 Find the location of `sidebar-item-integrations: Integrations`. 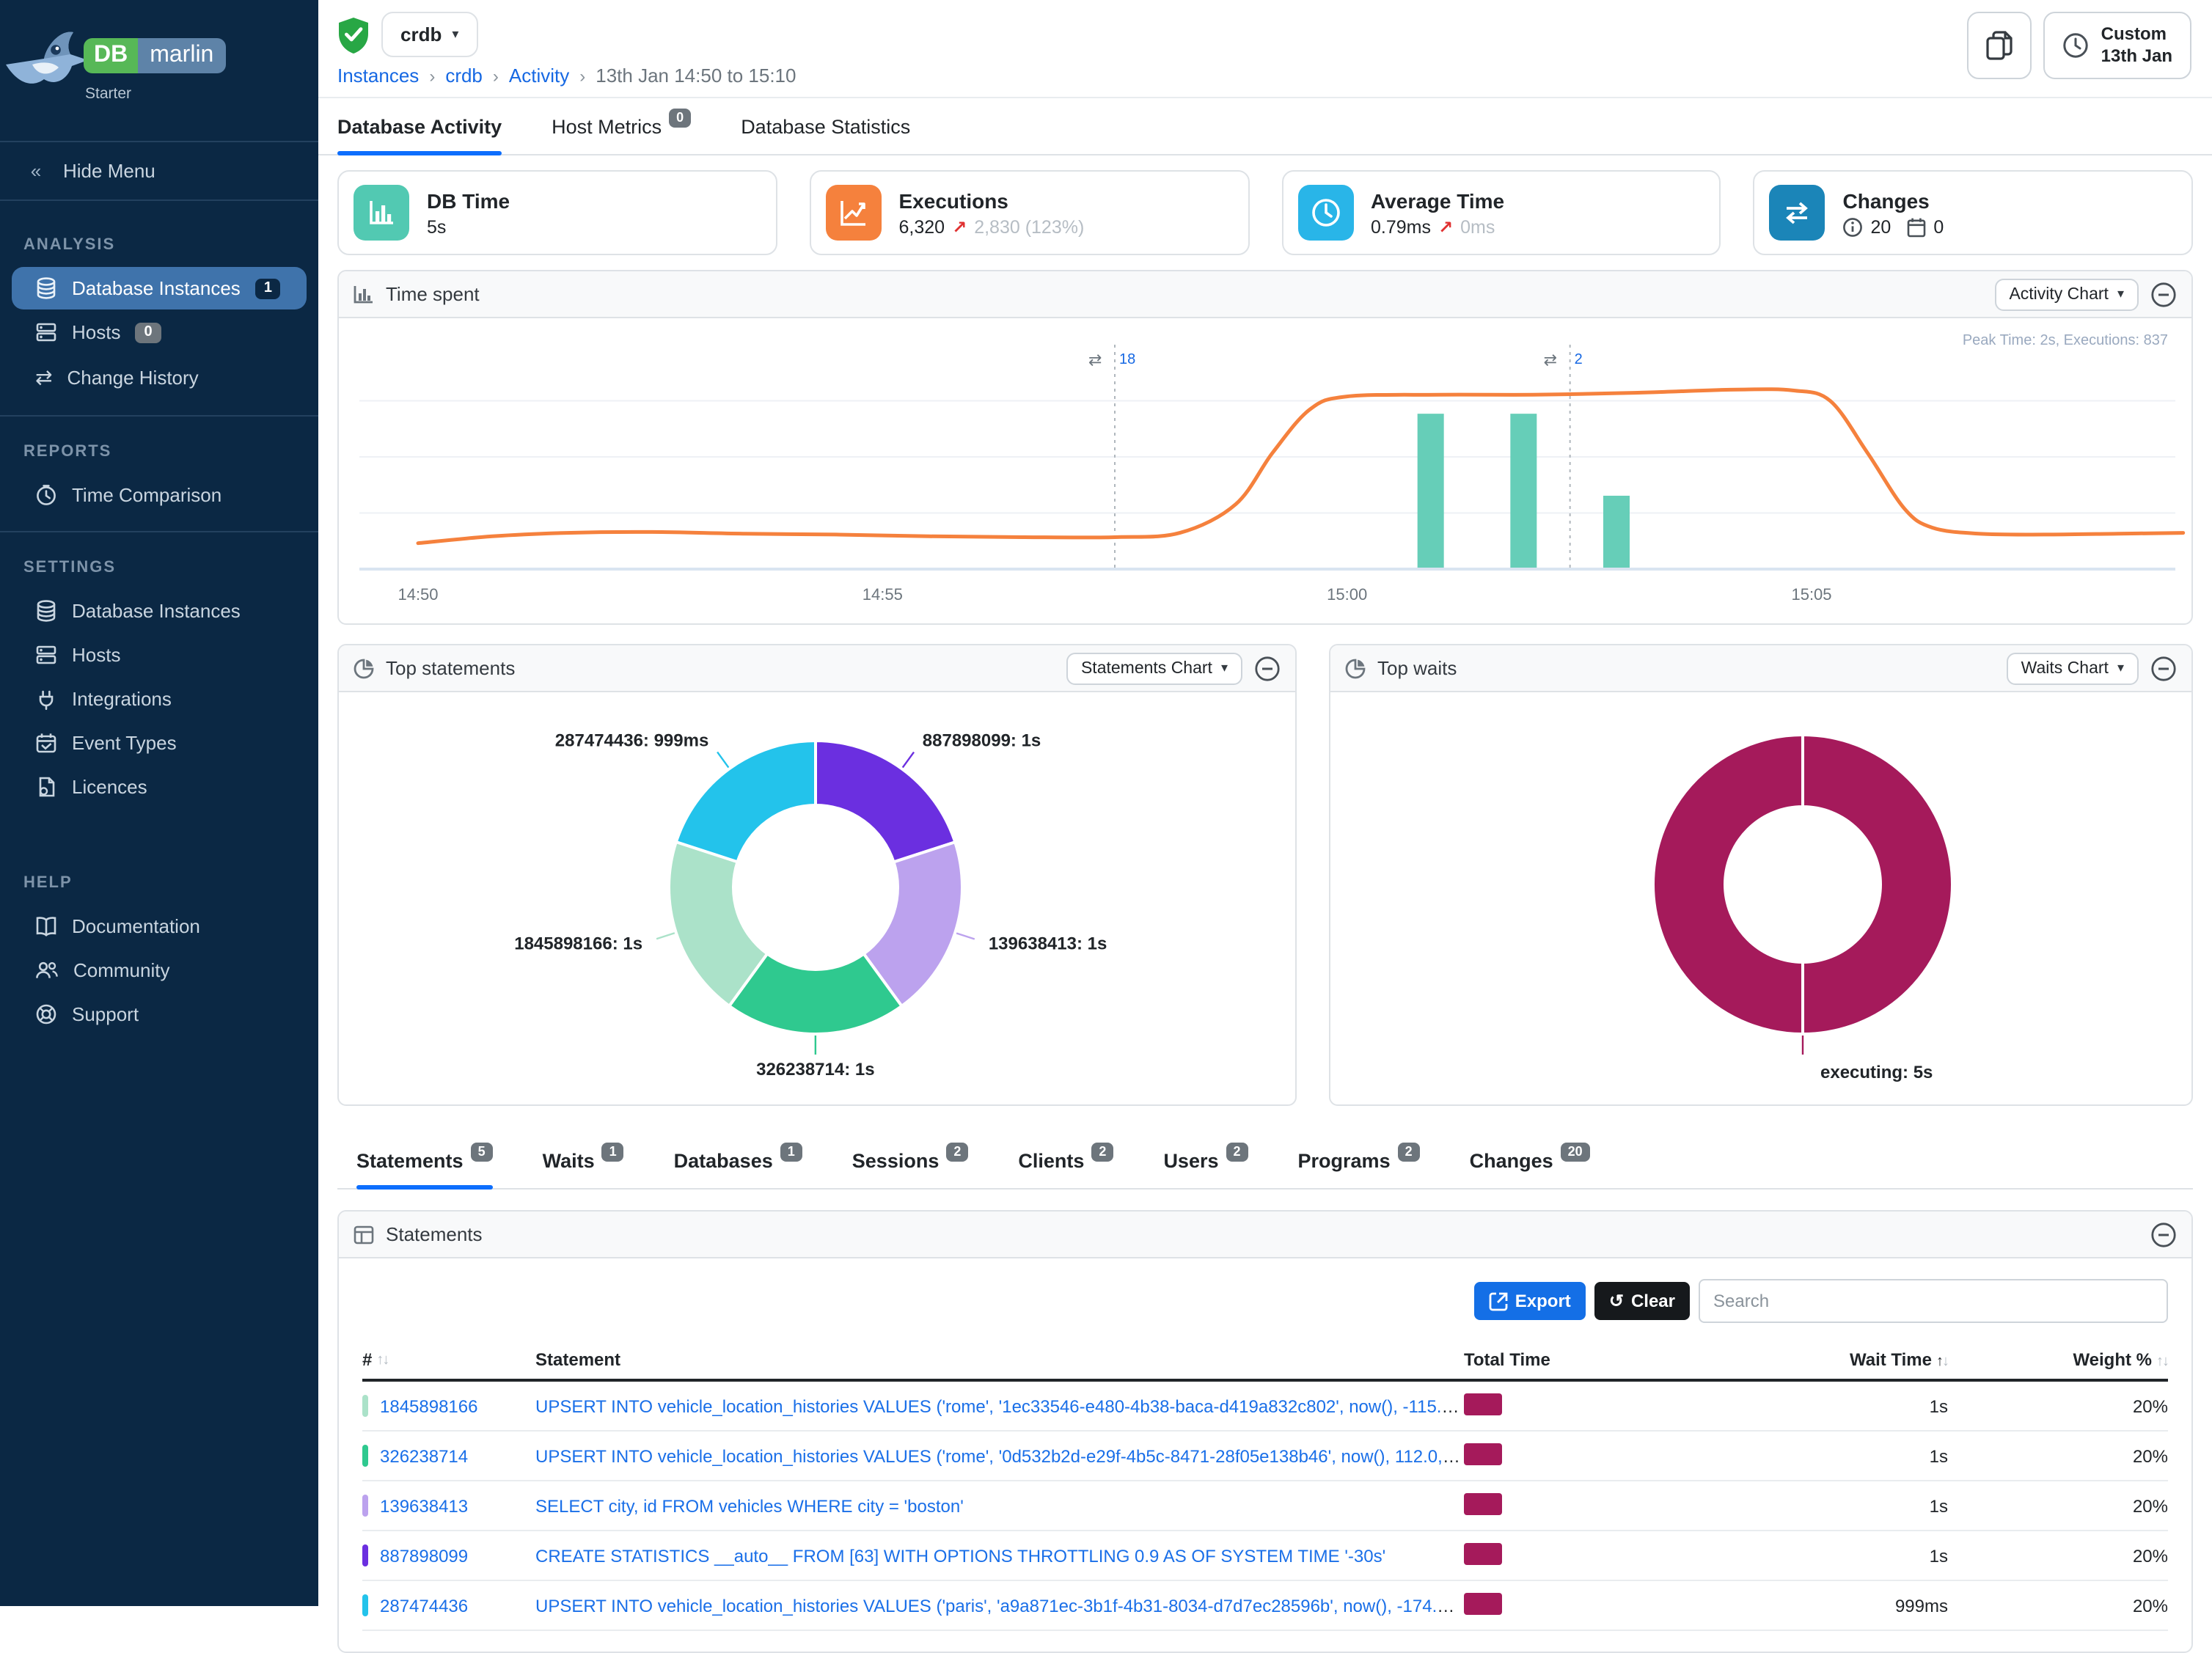

sidebar-item-integrations: Integrations is located at coordinates (160, 699).